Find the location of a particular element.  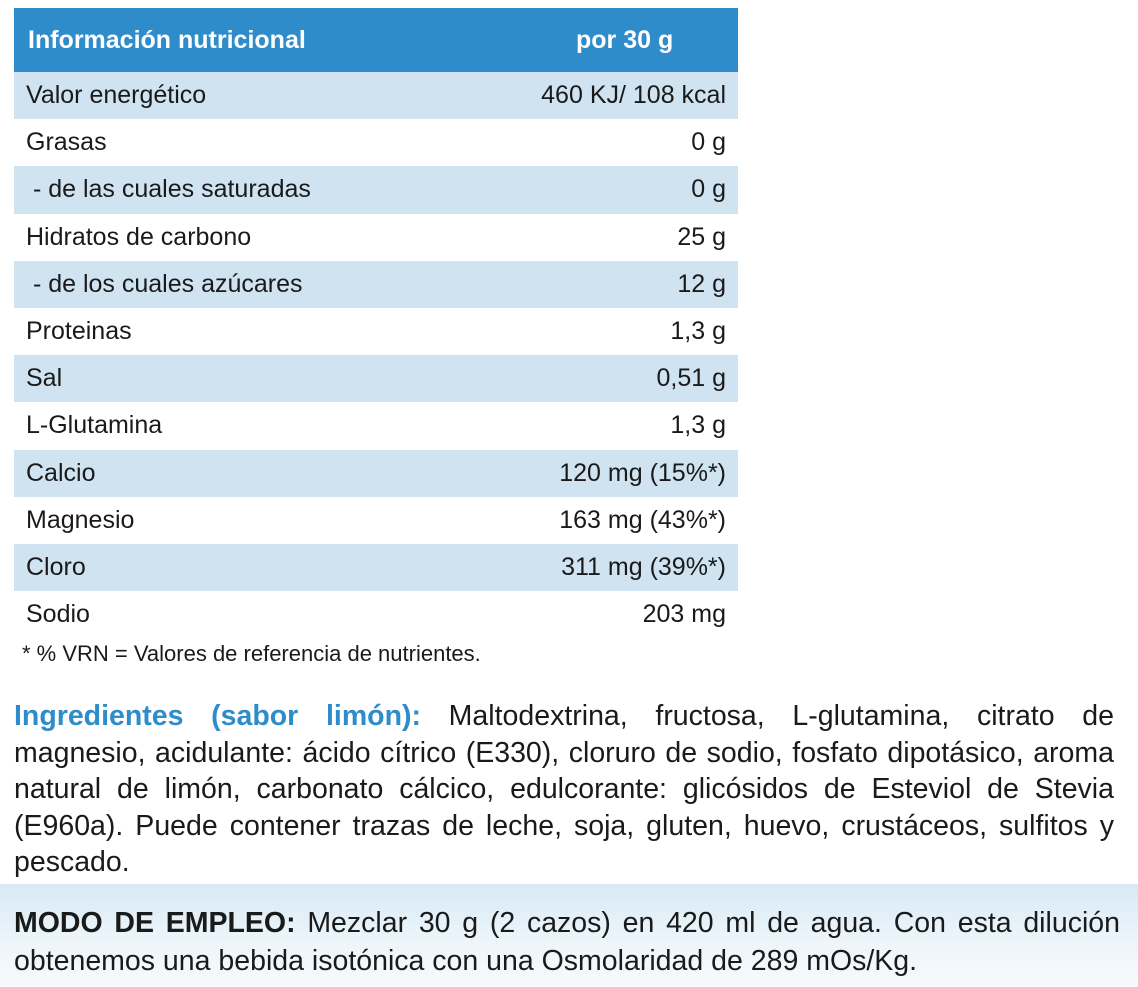

usage-background is located at coordinates (569, 935).